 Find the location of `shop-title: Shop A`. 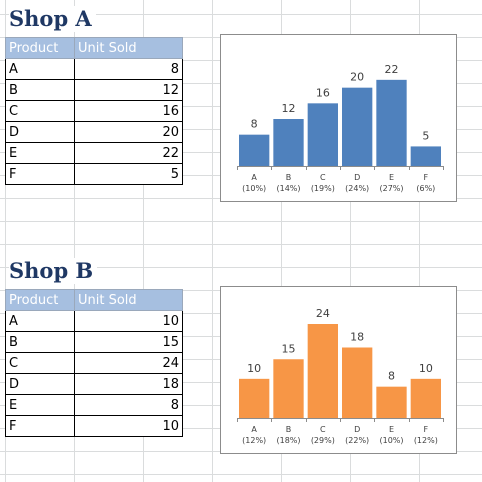

shop-title: Shop A is located at coordinates (52, 19).